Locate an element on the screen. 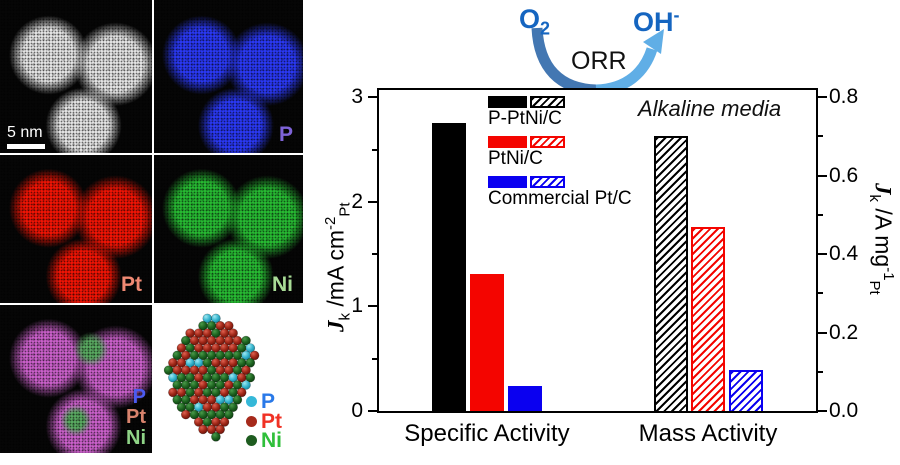  eds-map-platinum: Pt is located at coordinates (76, 229).